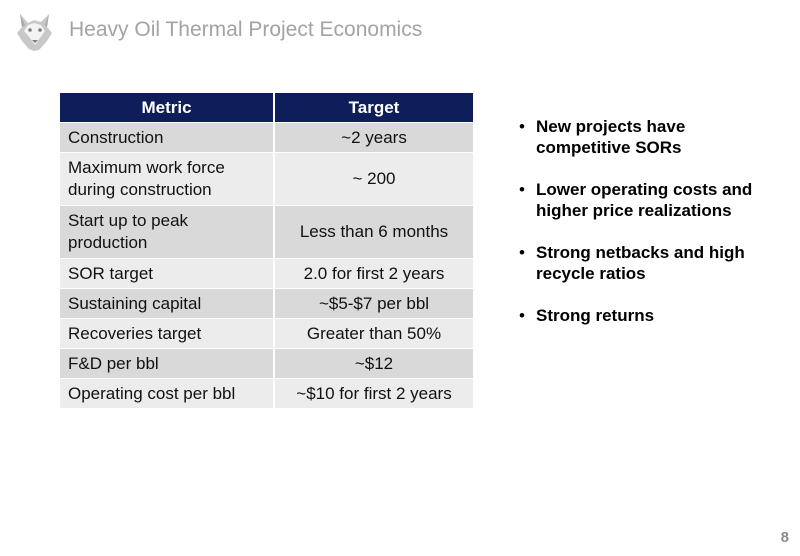 Image resolution: width=800 pixels, height=556 pixels. What do you see at coordinates (246, 29) in the screenshot?
I see `page-title: Heavy Oil Thermal Project Economics` at bounding box center [246, 29].